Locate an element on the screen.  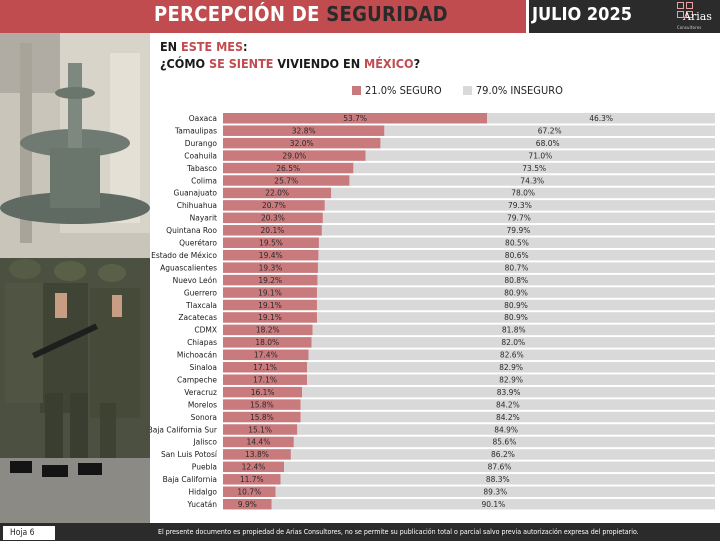
category-label: Sonora is located at coordinates (204, 417).